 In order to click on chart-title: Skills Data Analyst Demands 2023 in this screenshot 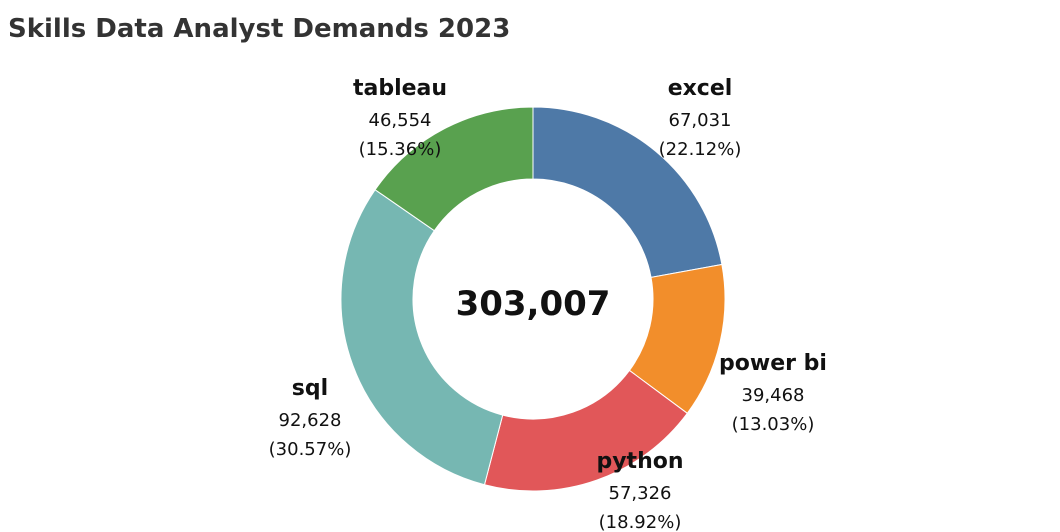, I will do `click(259, 29)`.